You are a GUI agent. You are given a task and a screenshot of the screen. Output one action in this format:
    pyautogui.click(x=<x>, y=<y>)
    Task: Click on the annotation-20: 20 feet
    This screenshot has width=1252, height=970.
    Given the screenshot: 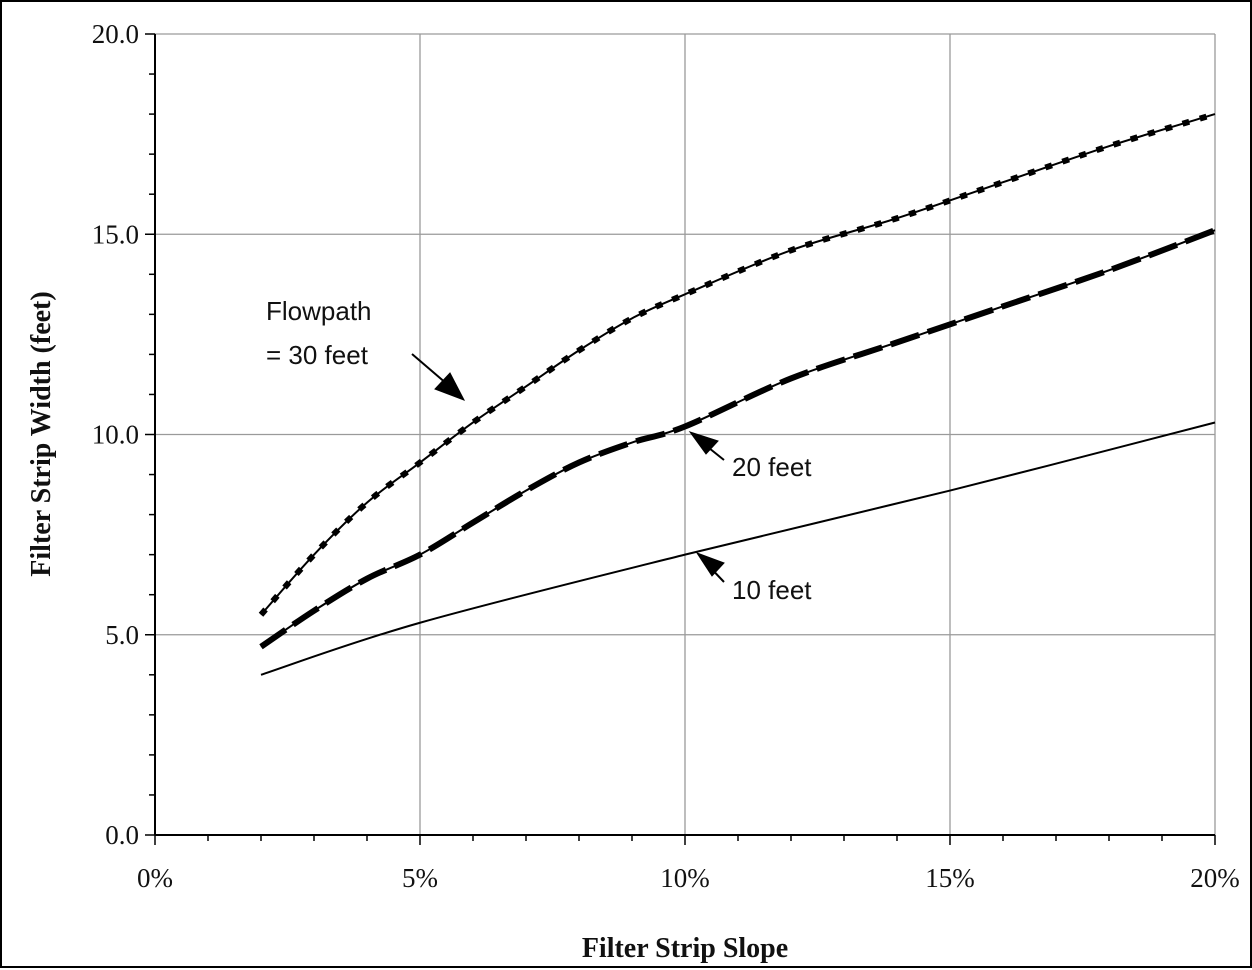 What is the action you would take?
    pyautogui.click(x=772, y=467)
    